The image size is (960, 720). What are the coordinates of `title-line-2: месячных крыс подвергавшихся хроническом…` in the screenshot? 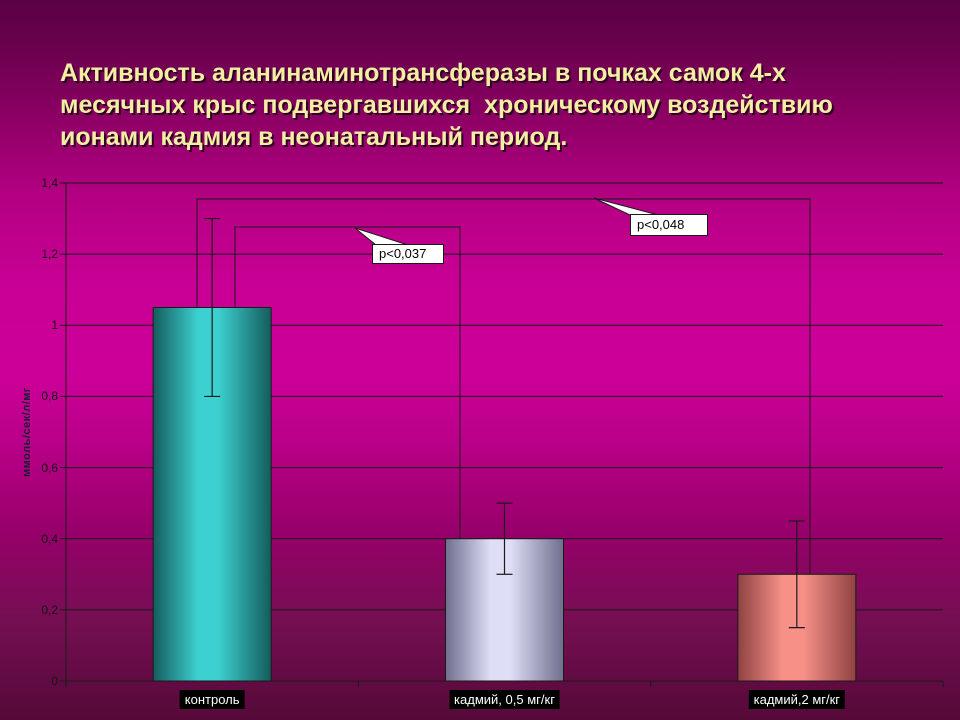 It's located at (446, 105).